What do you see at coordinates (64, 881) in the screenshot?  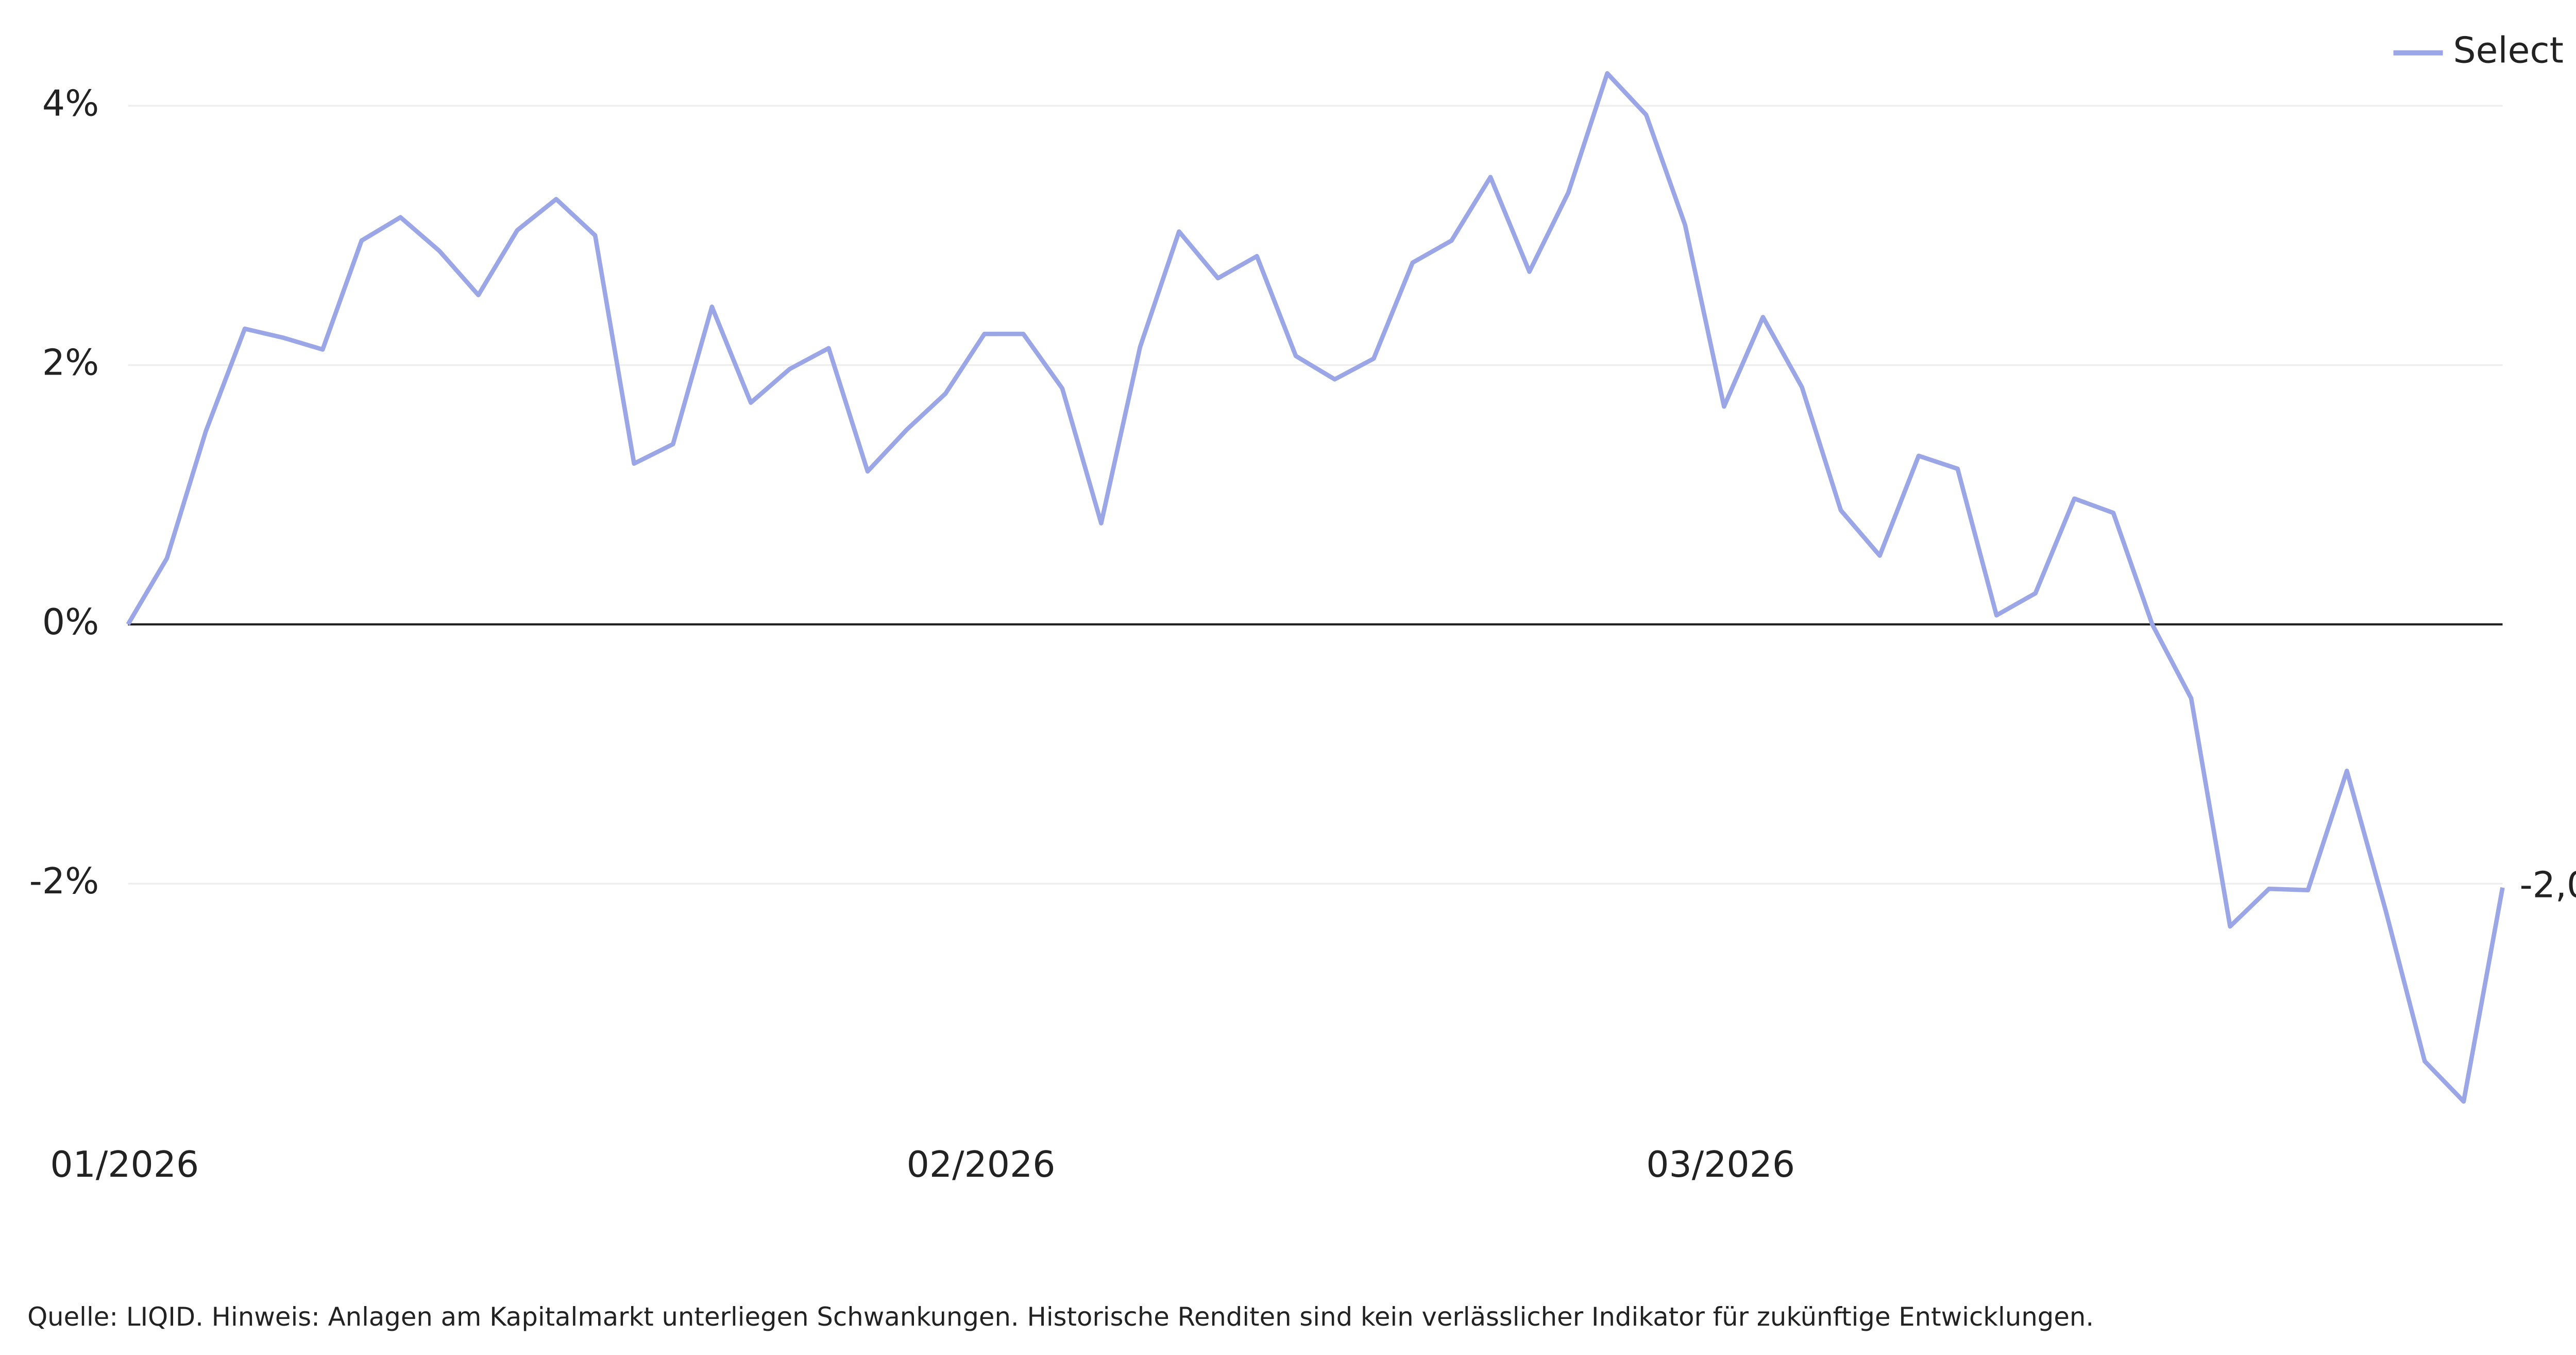 I see `y-tick-label: -2%` at bounding box center [64, 881].